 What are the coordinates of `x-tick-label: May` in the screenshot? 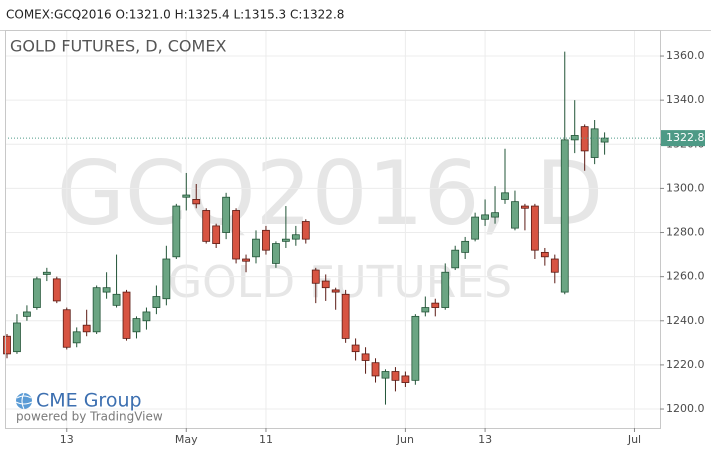 It's located at (186, 439).